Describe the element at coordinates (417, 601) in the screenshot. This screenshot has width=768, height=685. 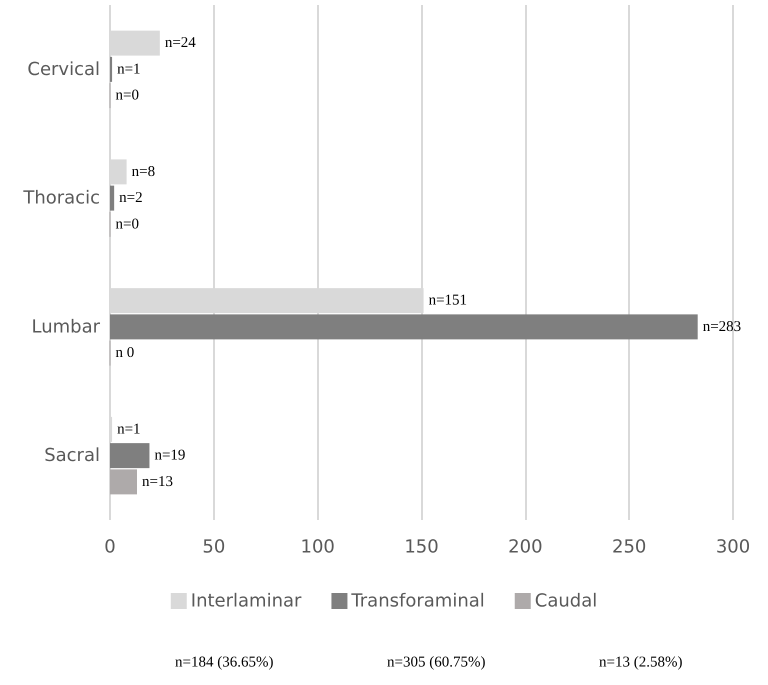
I see `legend-label: Transforaminal` at that location.